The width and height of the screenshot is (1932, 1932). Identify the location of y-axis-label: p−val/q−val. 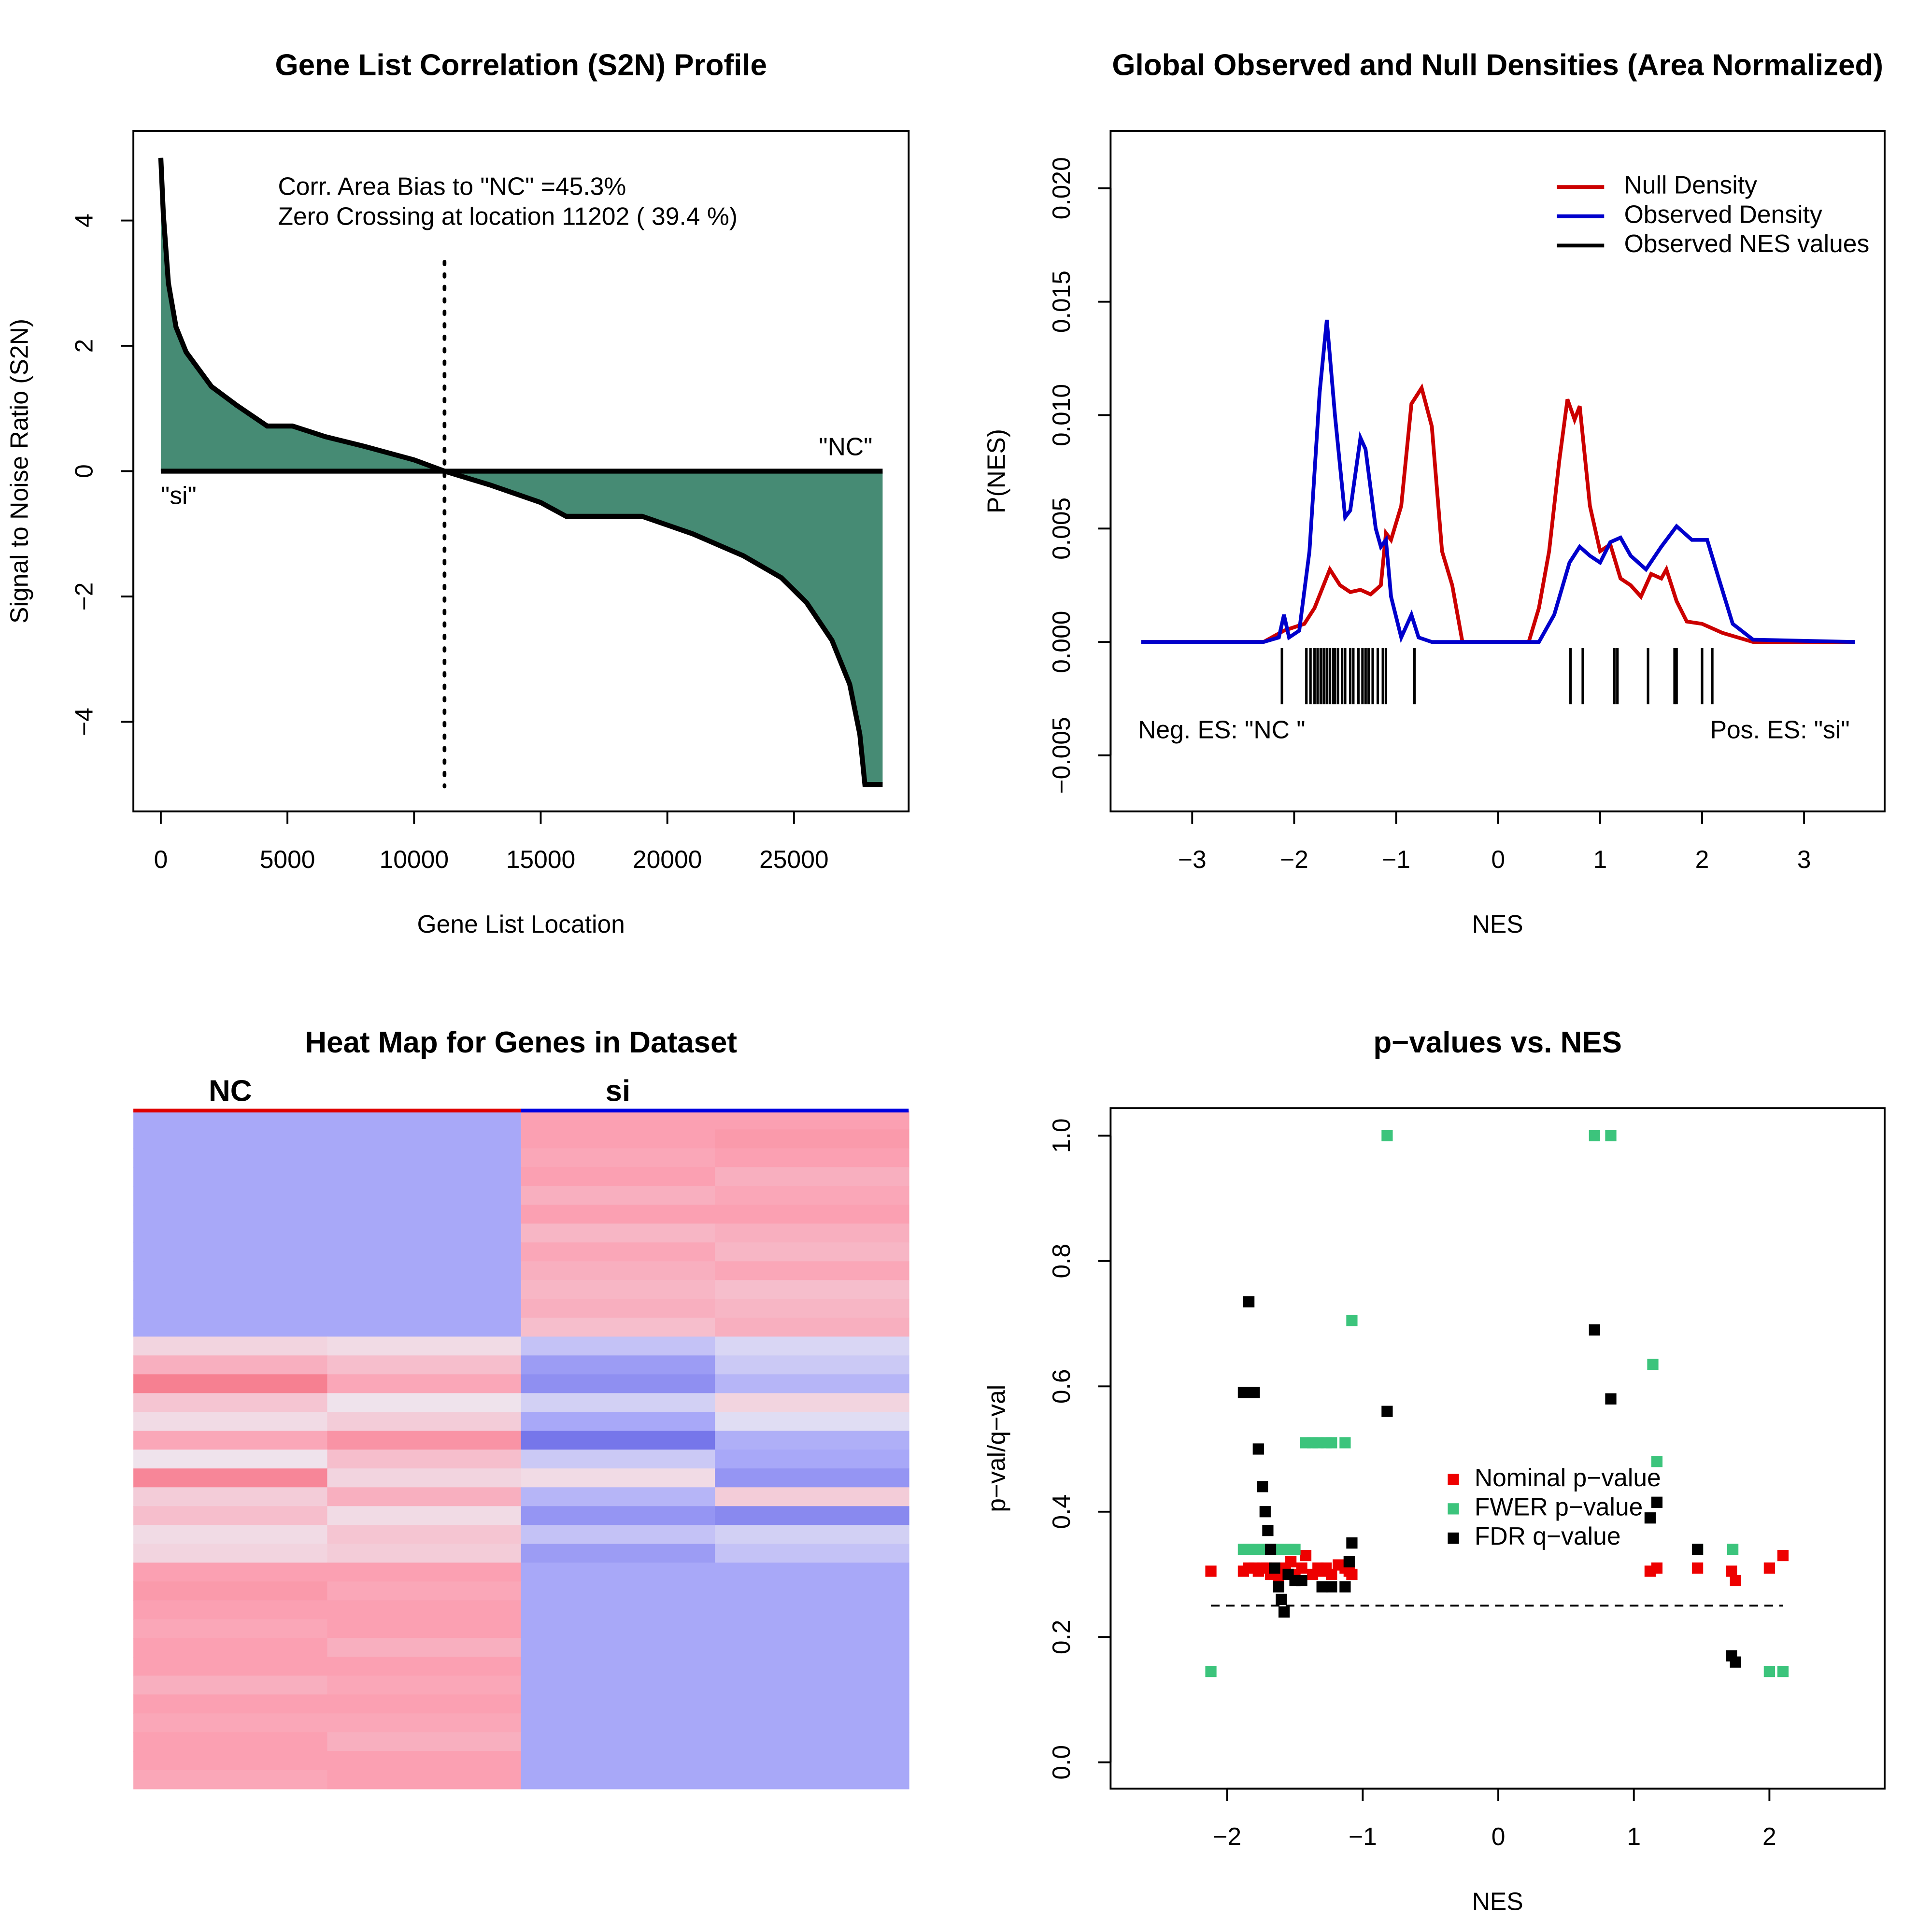
(996, 1448).